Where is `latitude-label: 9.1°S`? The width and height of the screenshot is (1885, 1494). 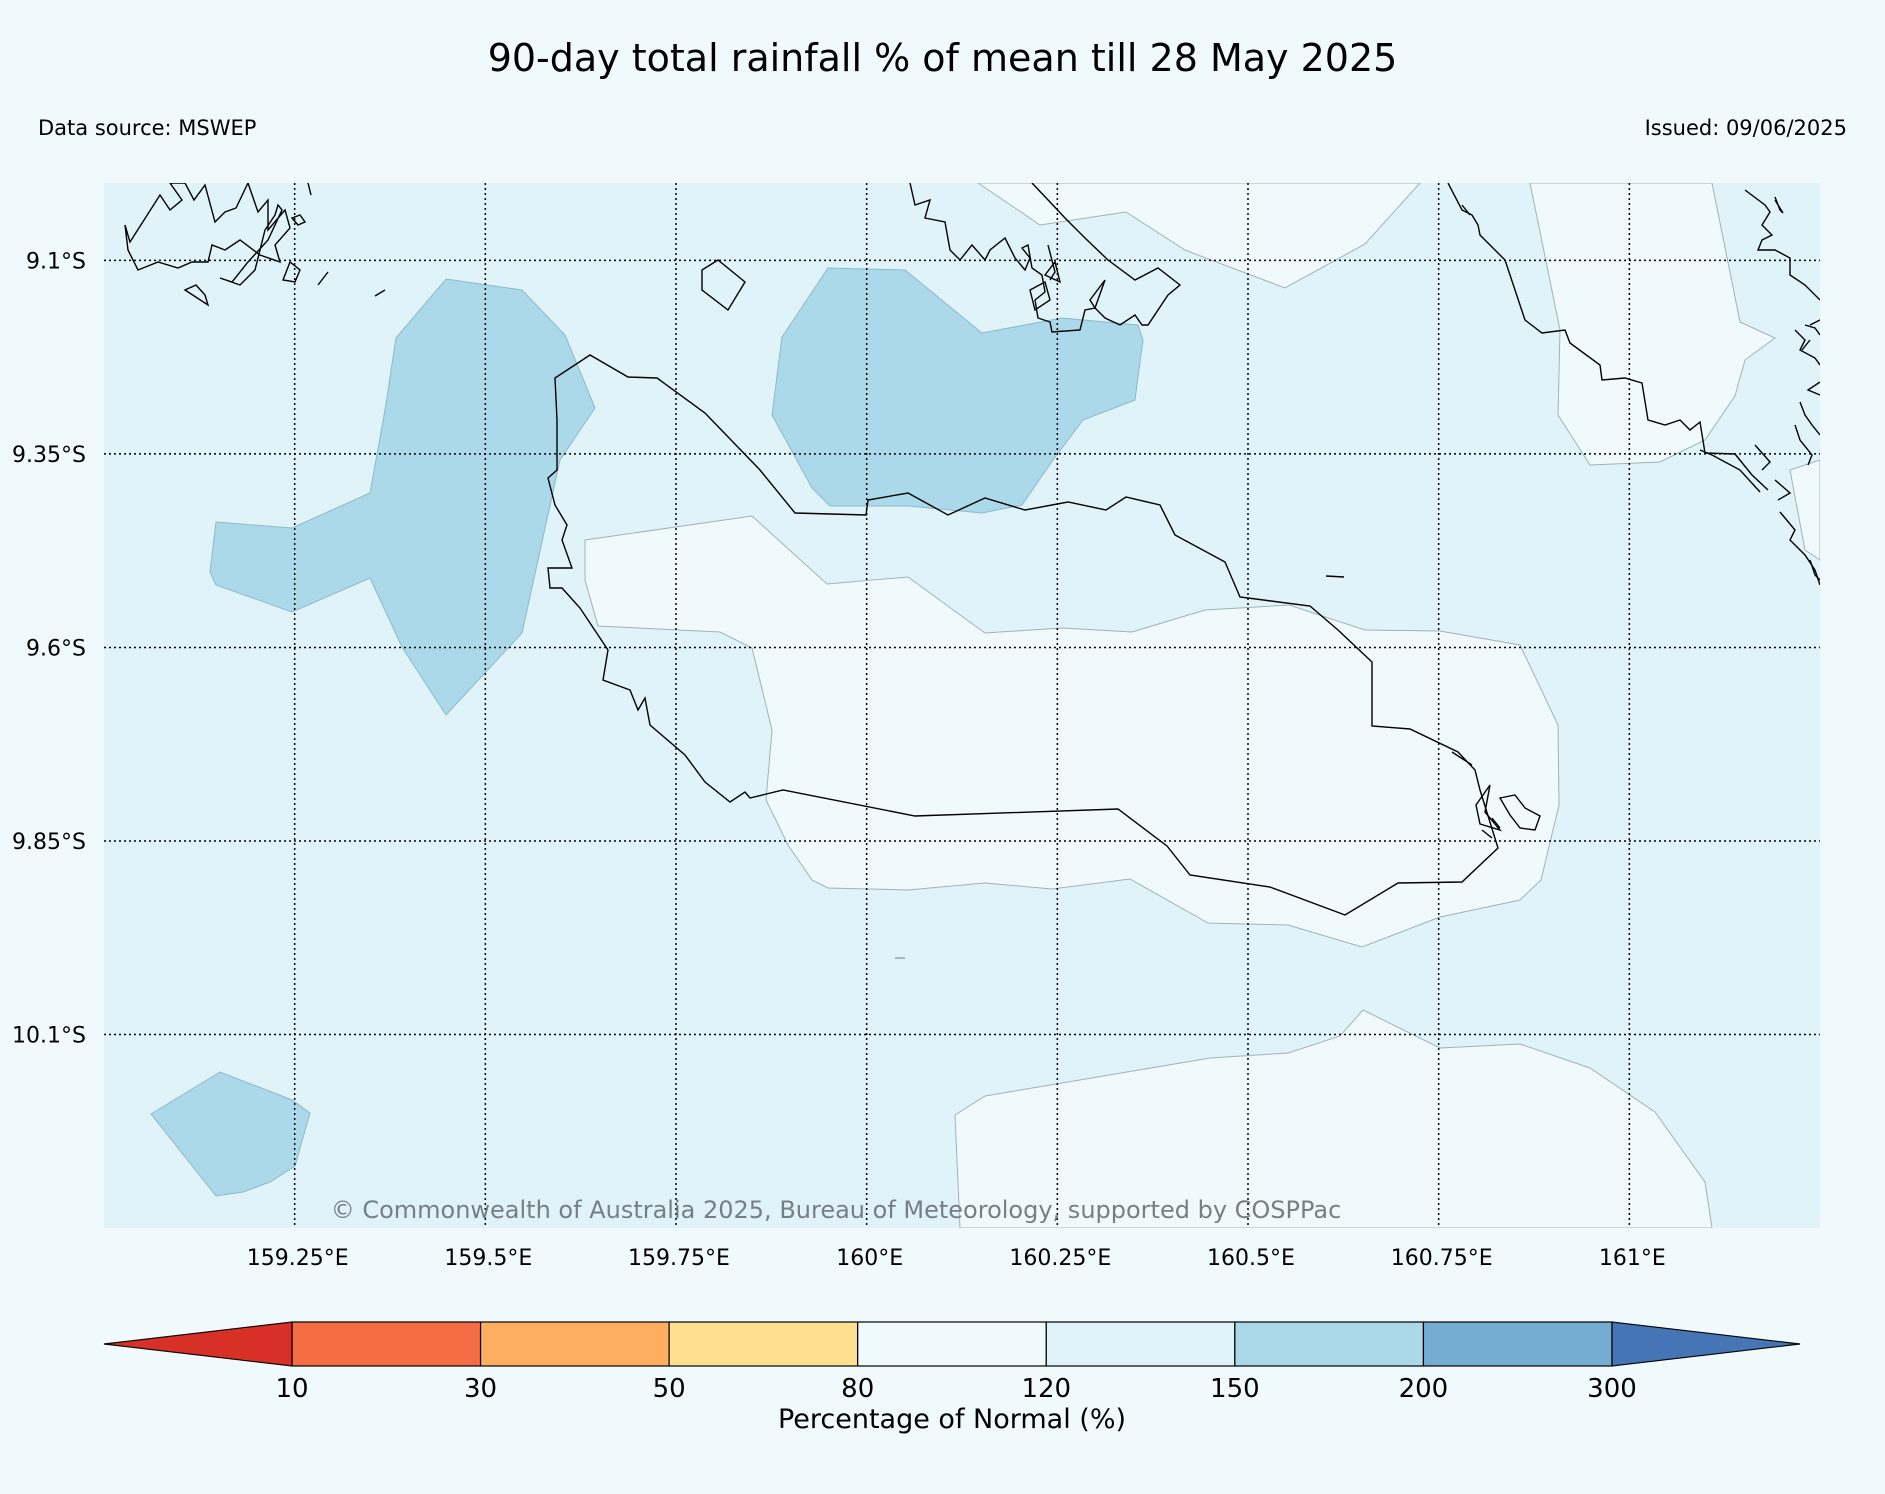 latitude-label: 9.1°S is located at coordinates (56, 261).